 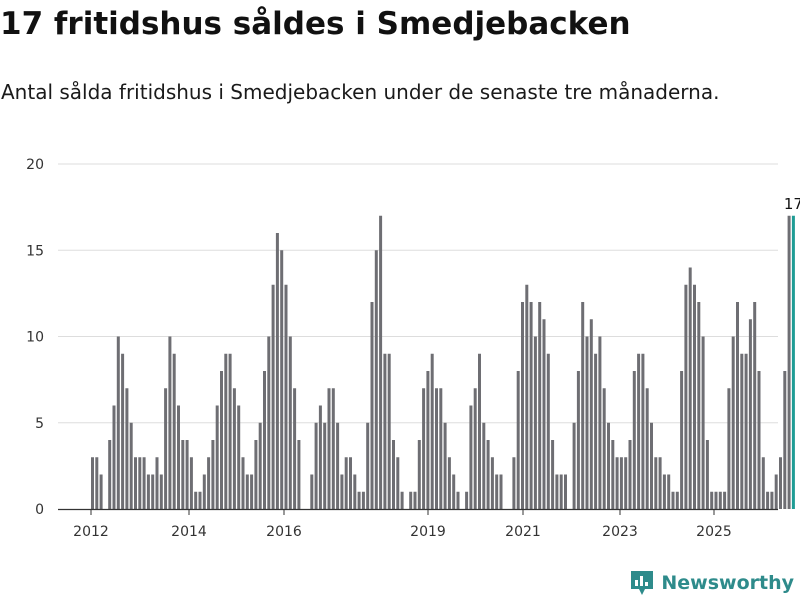 What do you see at coordinates (727, 583) in the screenshot?
I see `brand-name: Newsworthy` at bounding box center [727, 583].